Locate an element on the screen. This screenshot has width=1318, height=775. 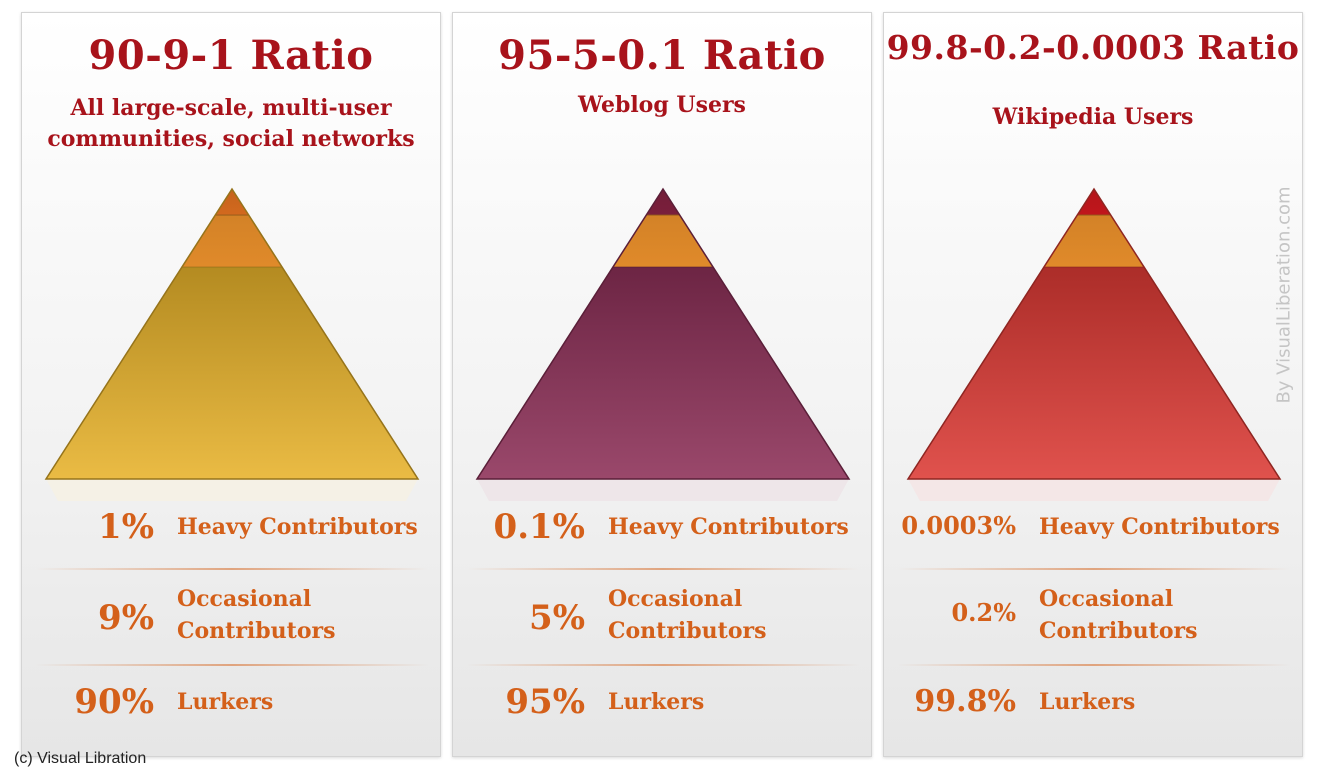
percent-value: 95% is located at coordinates (545, 702).